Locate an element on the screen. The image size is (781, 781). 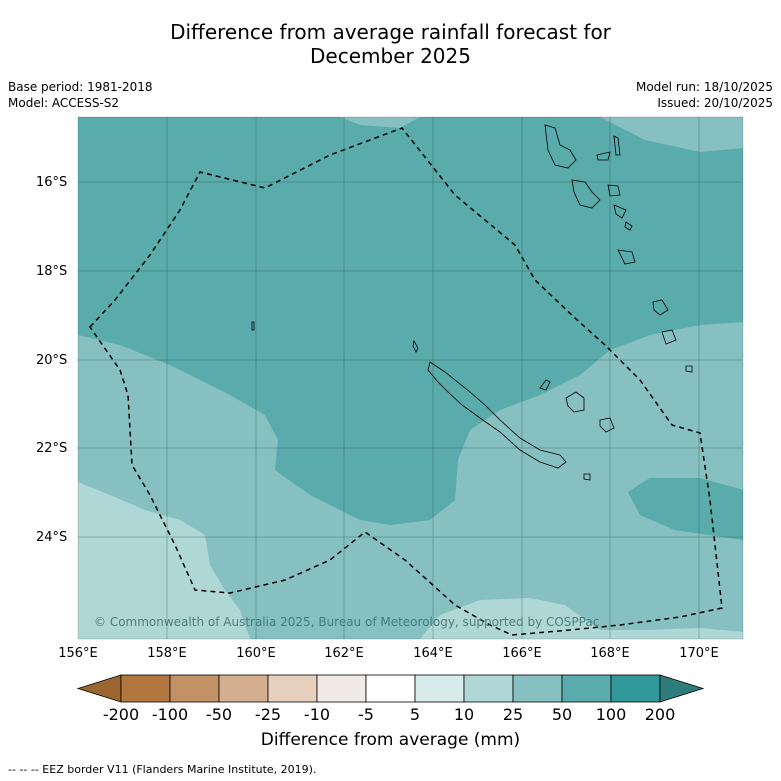
coast-maewo is located at coordinates (617, 145).